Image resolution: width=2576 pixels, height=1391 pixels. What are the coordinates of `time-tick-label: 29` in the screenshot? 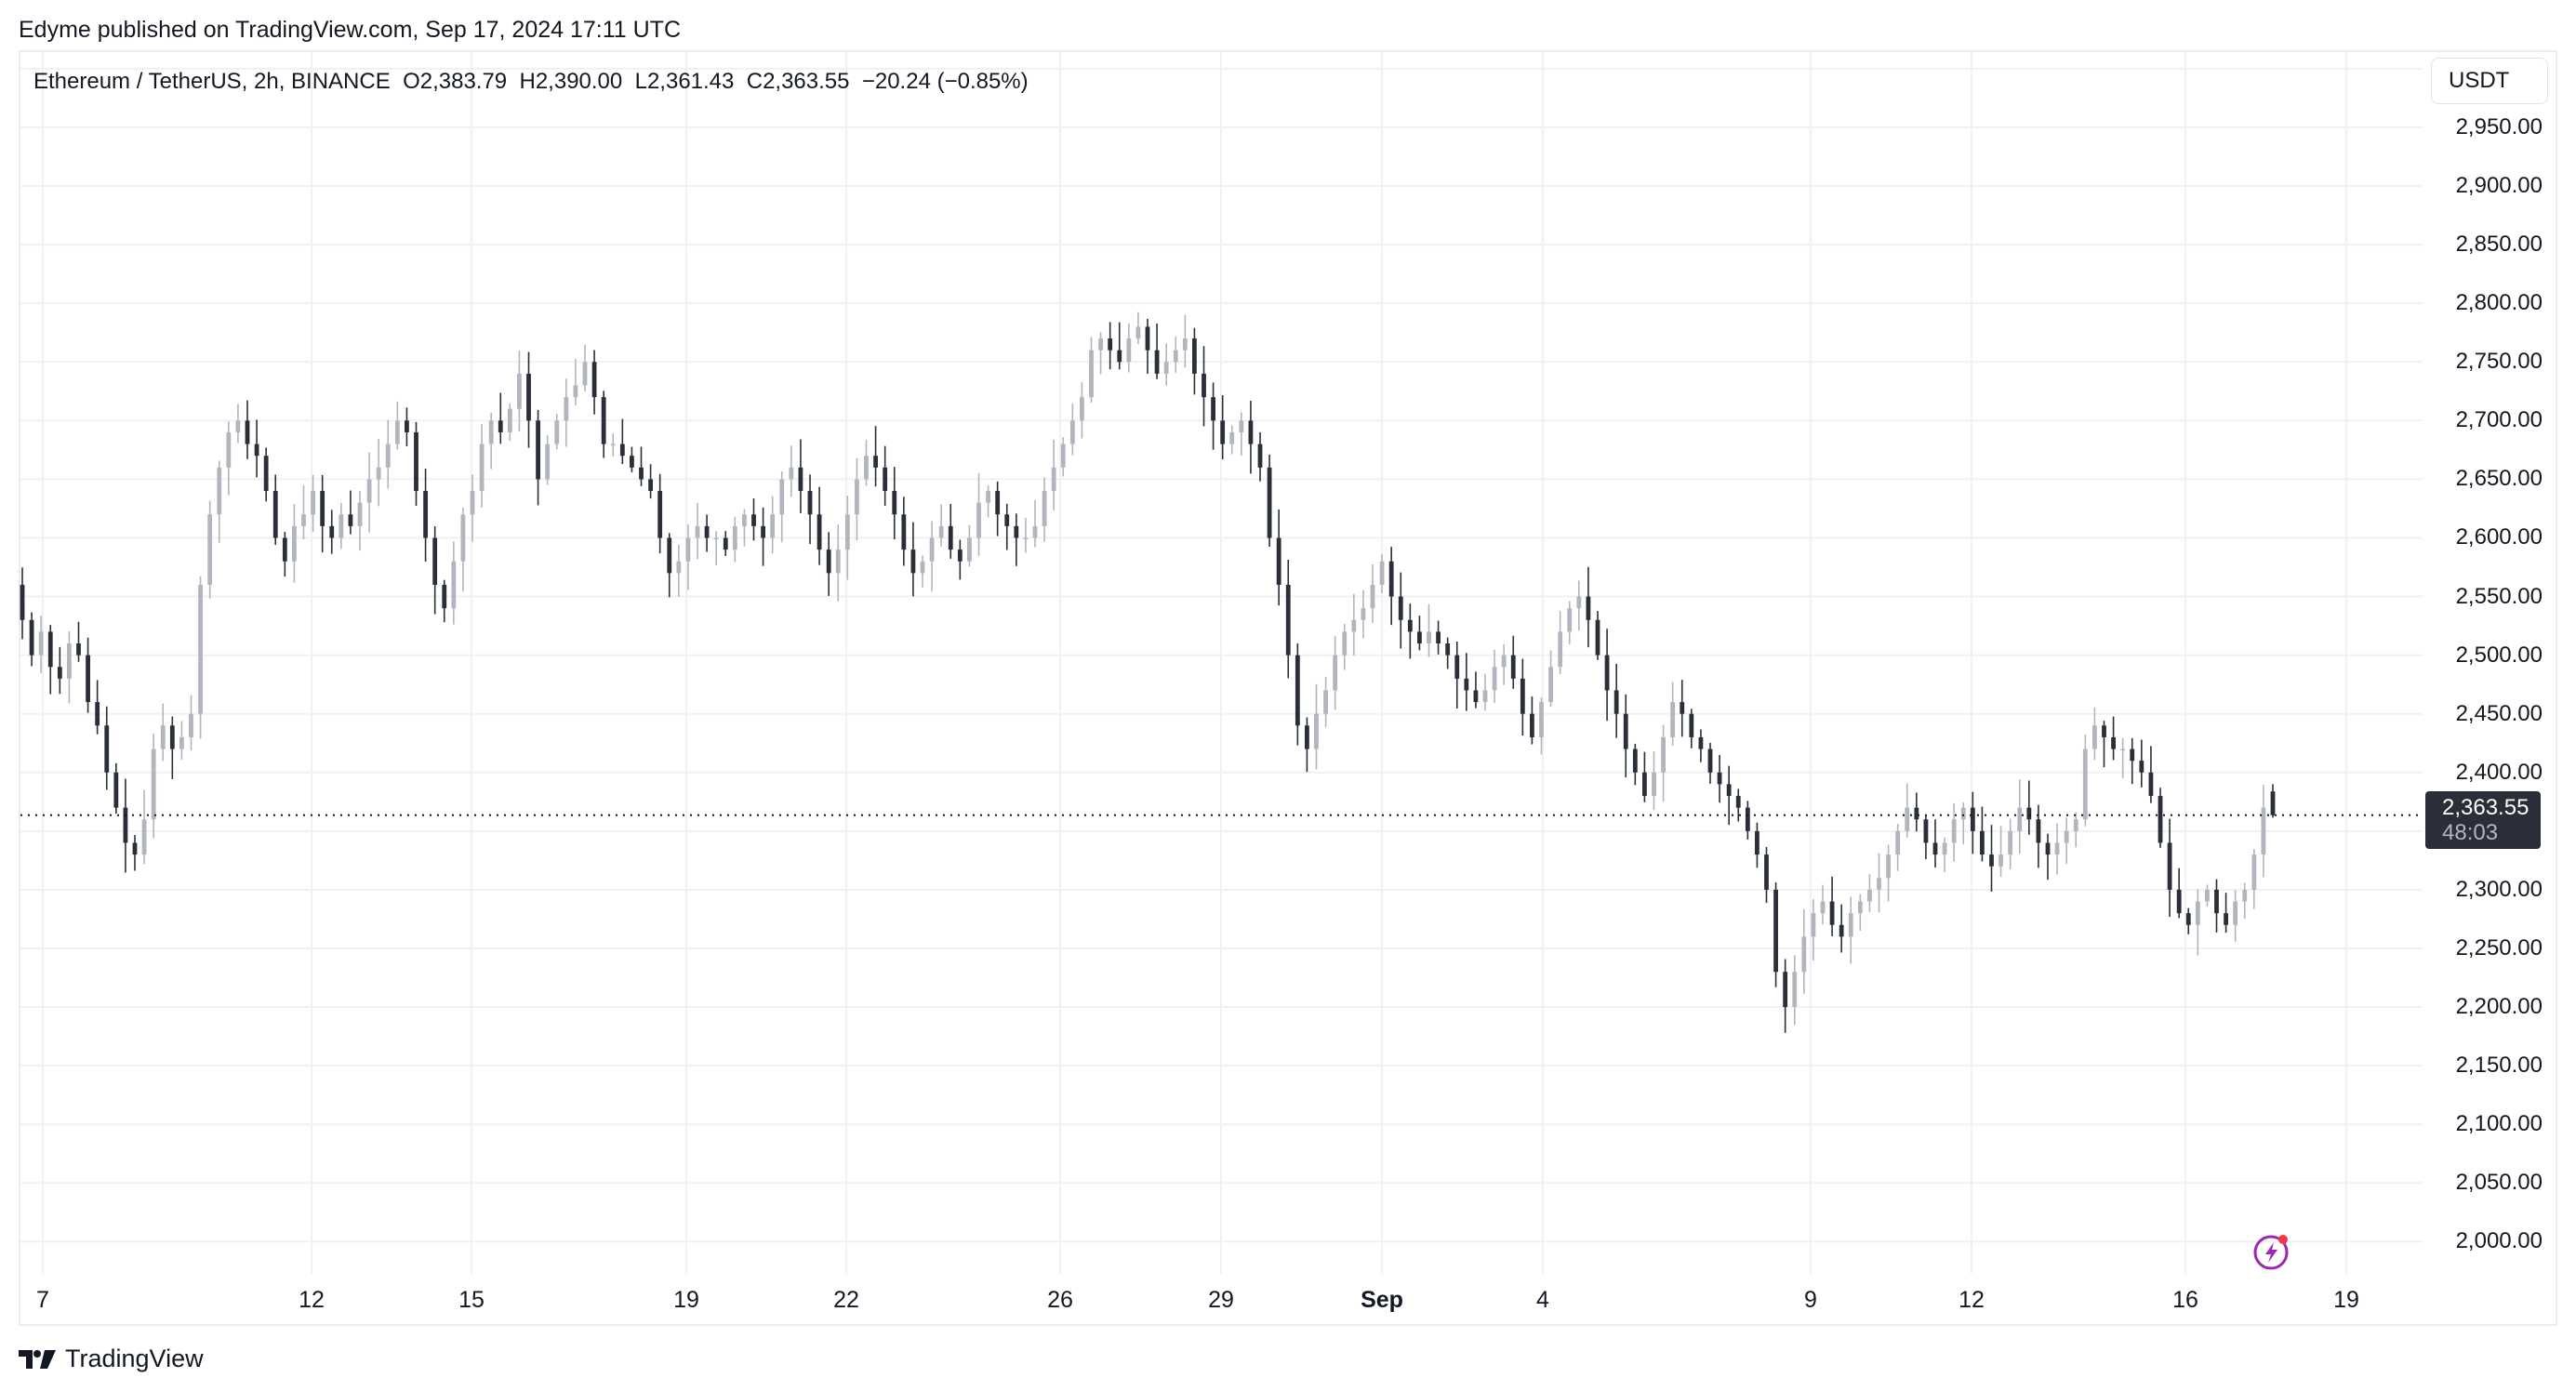 It's located at (1221, 1300).